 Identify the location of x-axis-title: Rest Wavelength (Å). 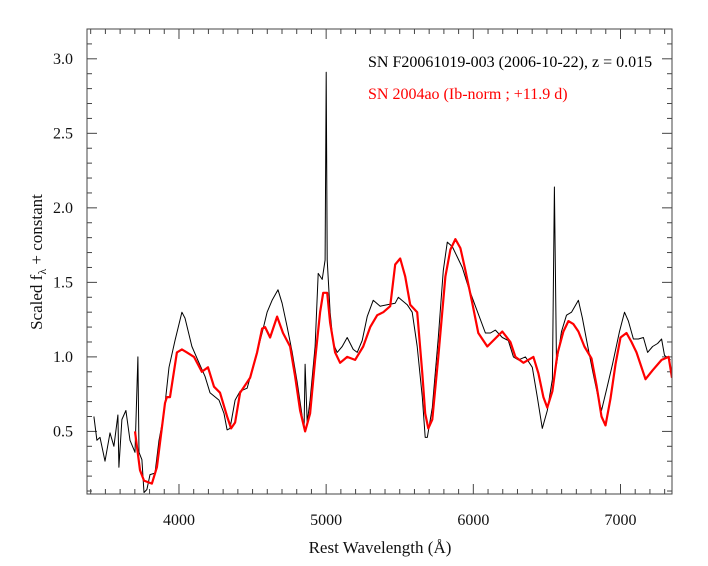
(380, 547).